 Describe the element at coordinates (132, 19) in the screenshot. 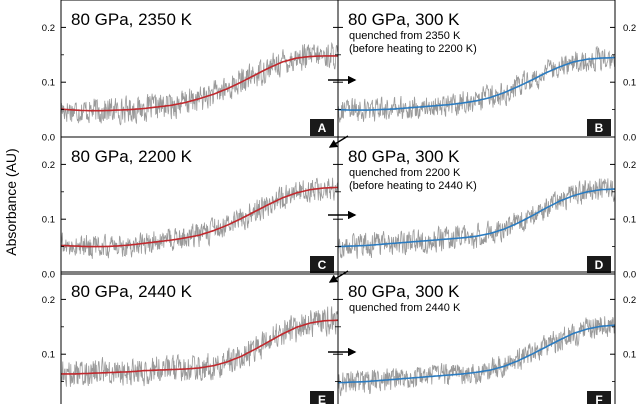

I see `panel-title: 80 GPa, 2350 K` at that location.